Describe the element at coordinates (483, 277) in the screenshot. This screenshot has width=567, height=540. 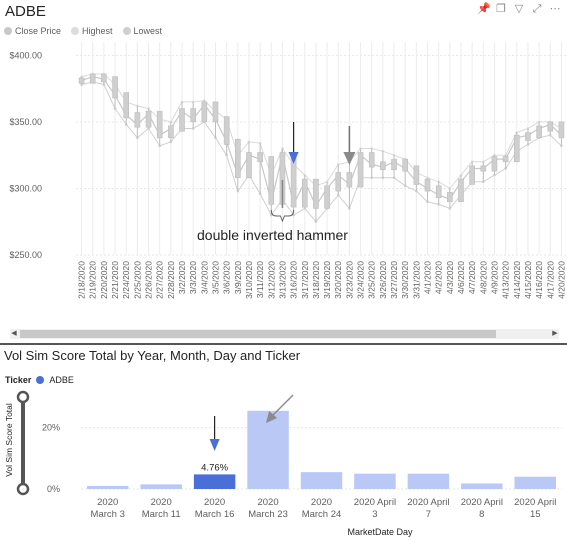
I see `price-x-tick-label: 4/8/2020` at that location.